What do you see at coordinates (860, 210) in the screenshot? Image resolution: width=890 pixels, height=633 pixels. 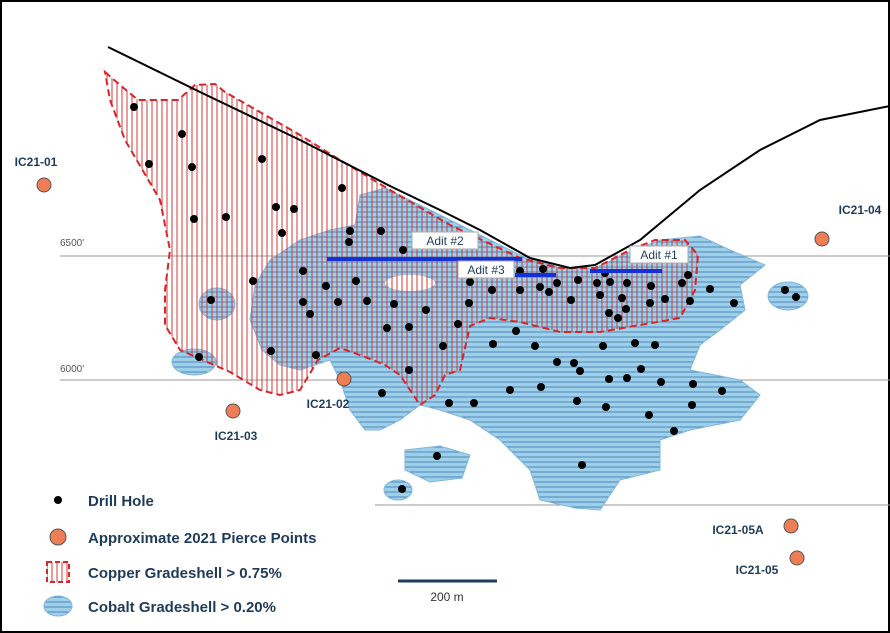 I see `pierce-point-label: IC21-04` at bounding box center [860, 210].